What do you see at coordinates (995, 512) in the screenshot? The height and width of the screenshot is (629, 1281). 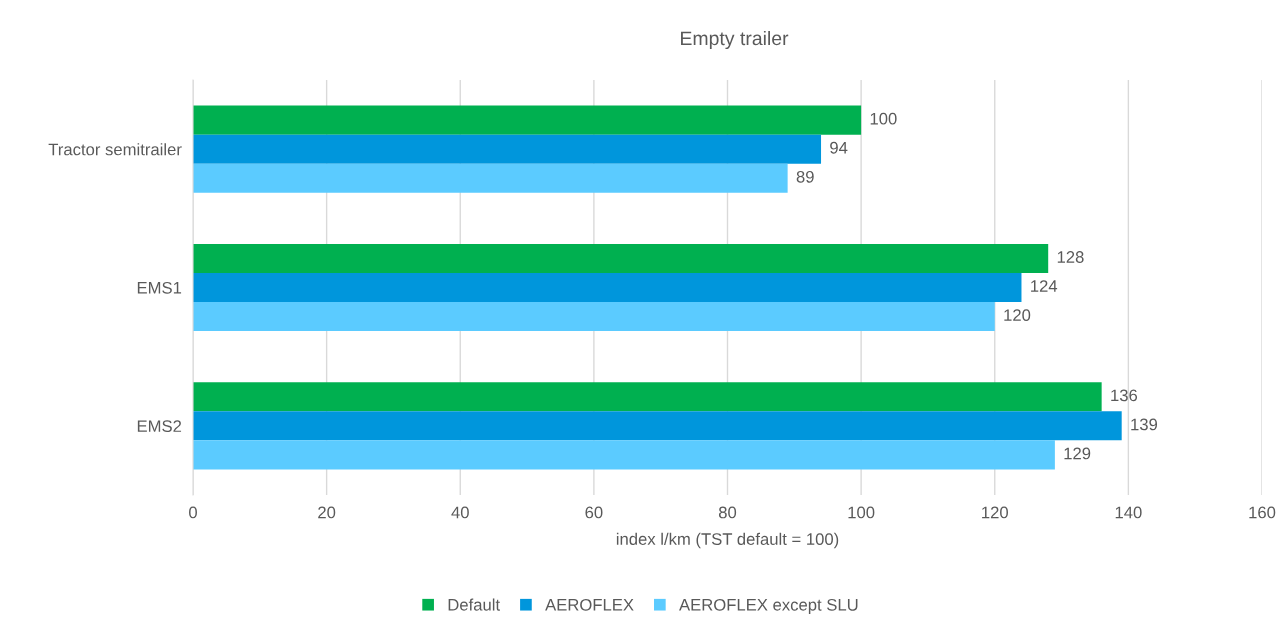 I see `x-tick-label: 120` at bounding box center [995, 512].